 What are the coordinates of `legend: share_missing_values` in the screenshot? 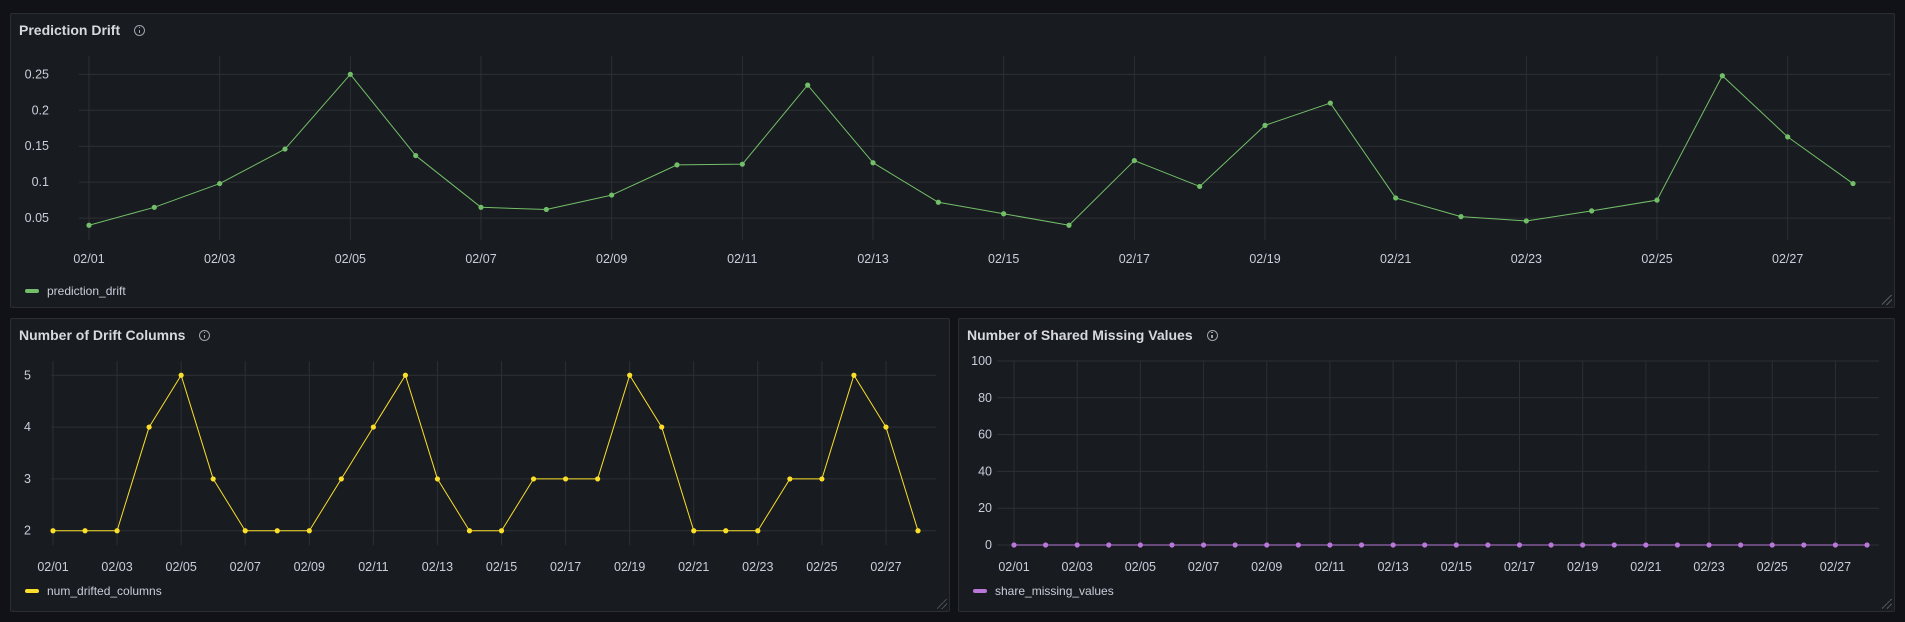 It's located at (1043, 591).